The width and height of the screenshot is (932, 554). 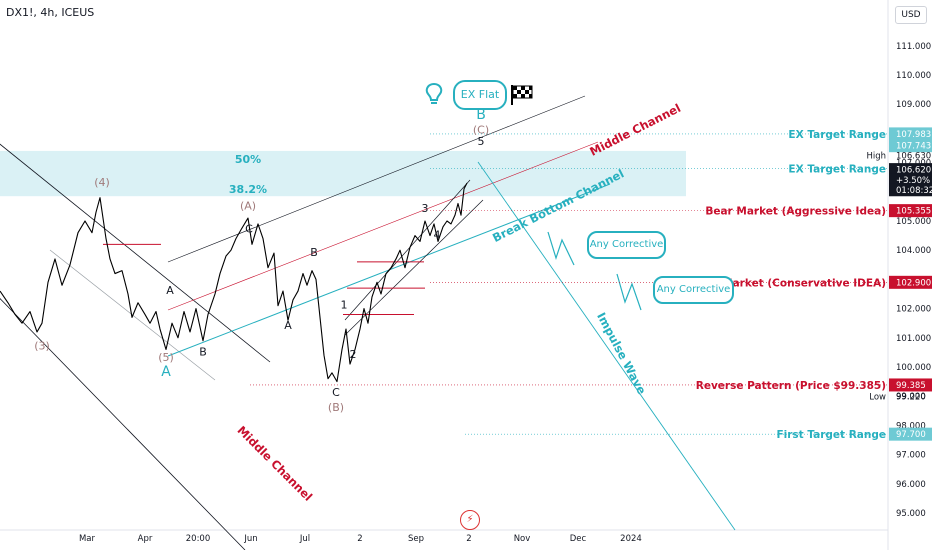 What do you see at coordinates (913, 47) in the screenshot?
I see `y-tick-16: 111.000` at bounding box center [913, 47].